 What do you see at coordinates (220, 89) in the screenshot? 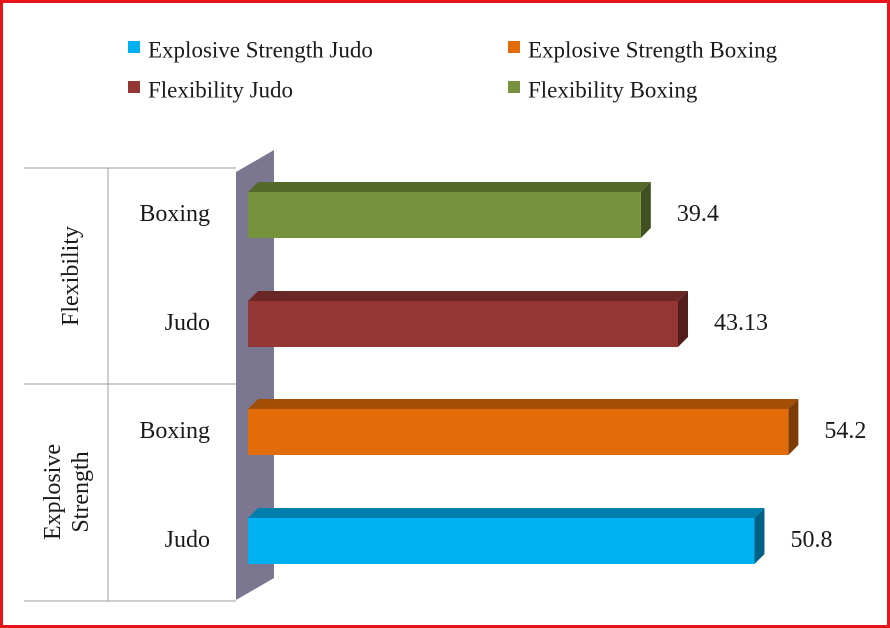
I see `legend-label: Flexibility Judo` at bounding box center [220, 89].